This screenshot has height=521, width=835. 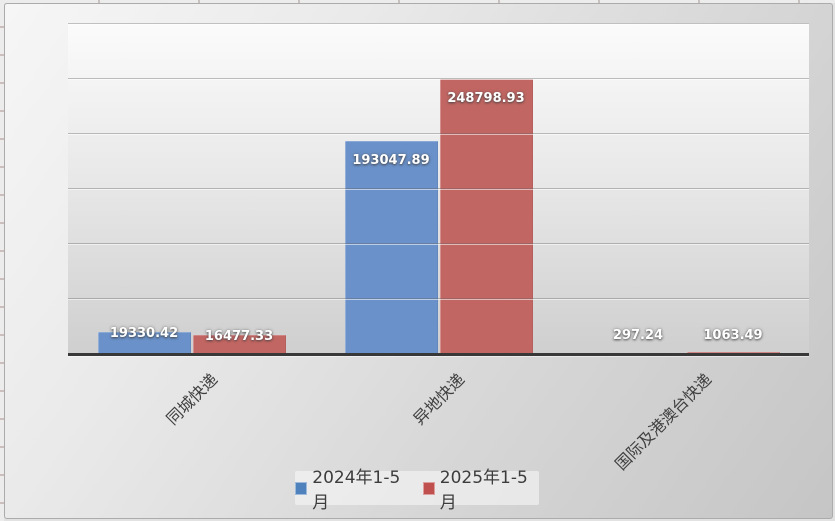 I want to click on x-axis-line, so click(x=438, y=354).